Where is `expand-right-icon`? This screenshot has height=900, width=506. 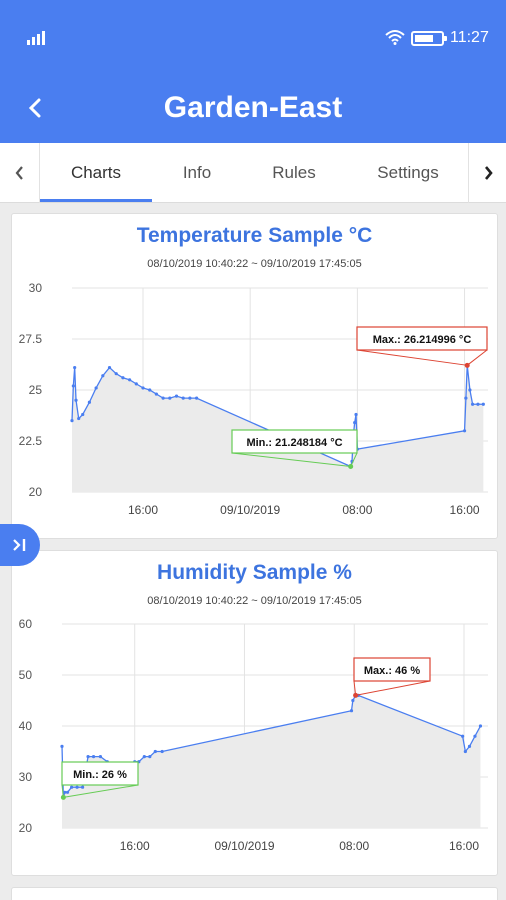 expand-right-icon is located at coordinates (19, 545).